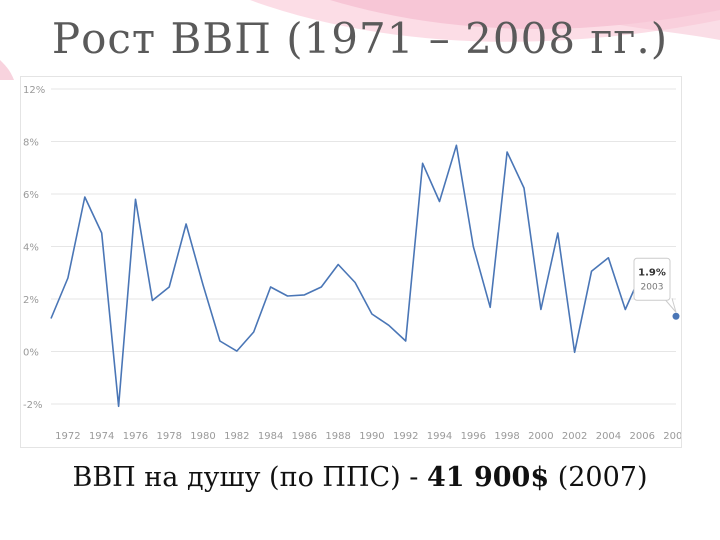 This screenshot has width=720, height=540. Describe the element at coordinates (337, 436) in the screenshot. I see `x-tick-label: 1988` at that location.